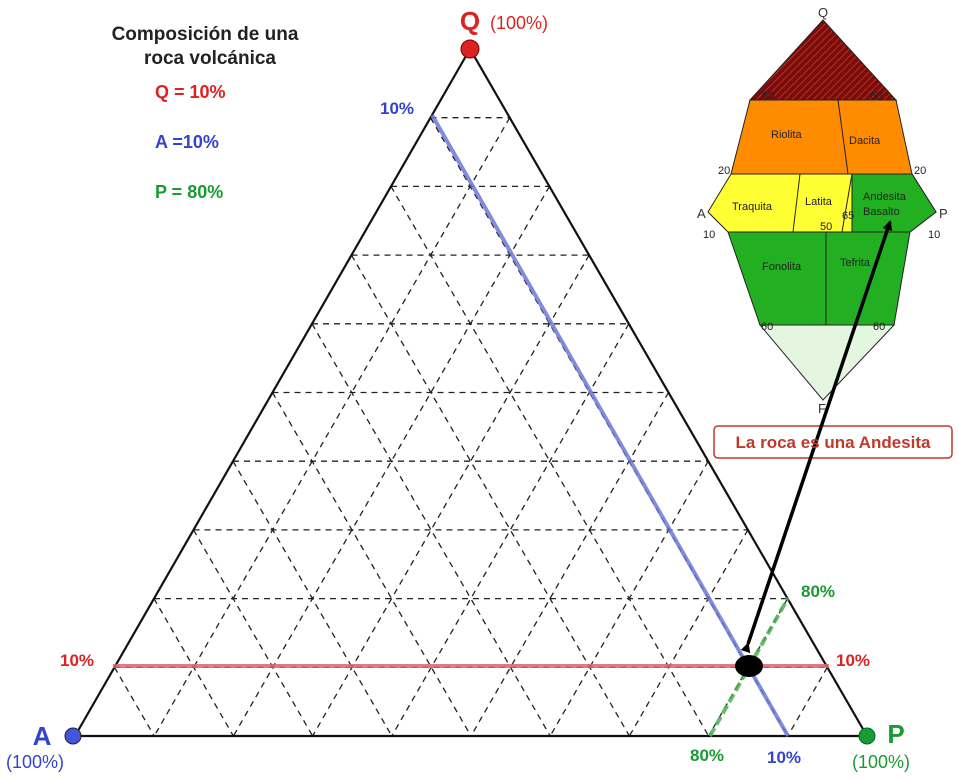 Image resolution: width=958 pixels, height=779 pixels. Describe the element at coordinates (786, 135) in the screenshot. I see `mini-riolita: Riolita` at that location.